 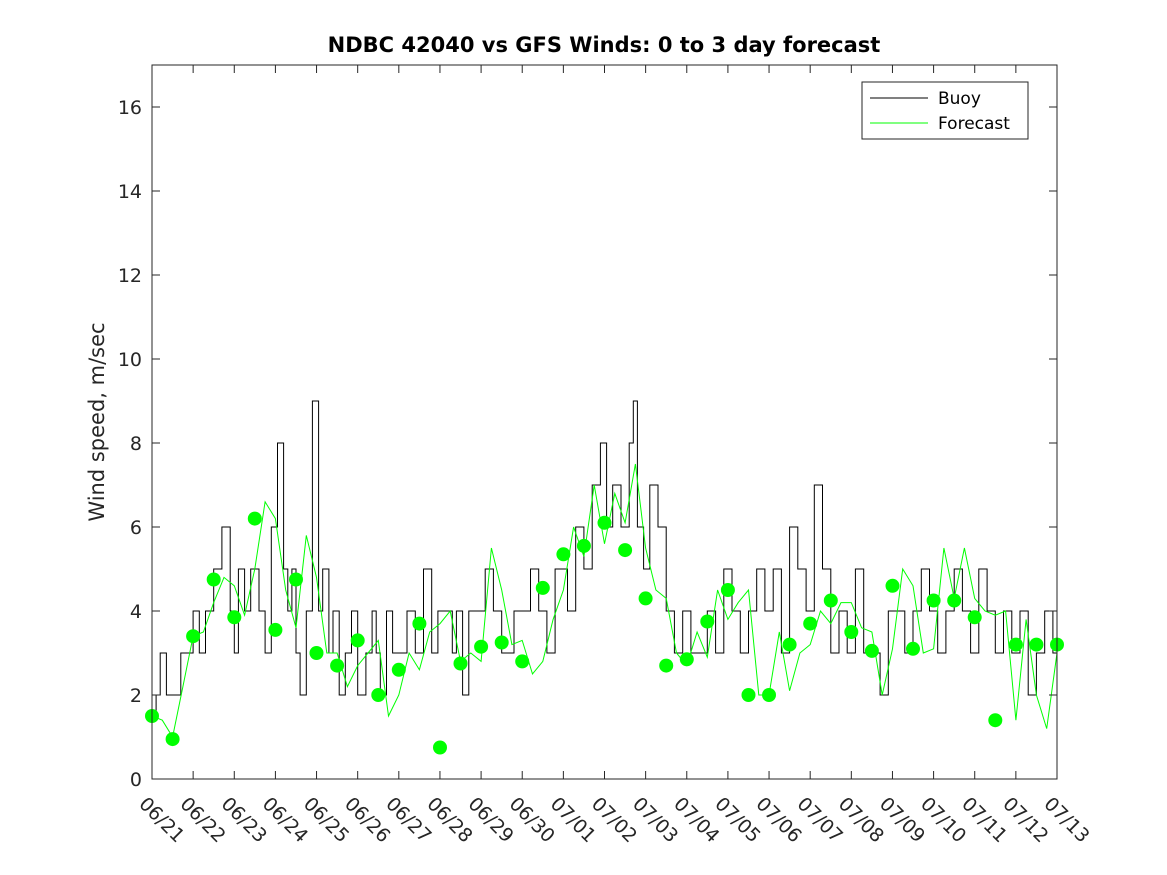 What do you see at coordinates (130, 276) in the screenshot?
I see `y-tick-label: 12` at bounding box center [130, 276].